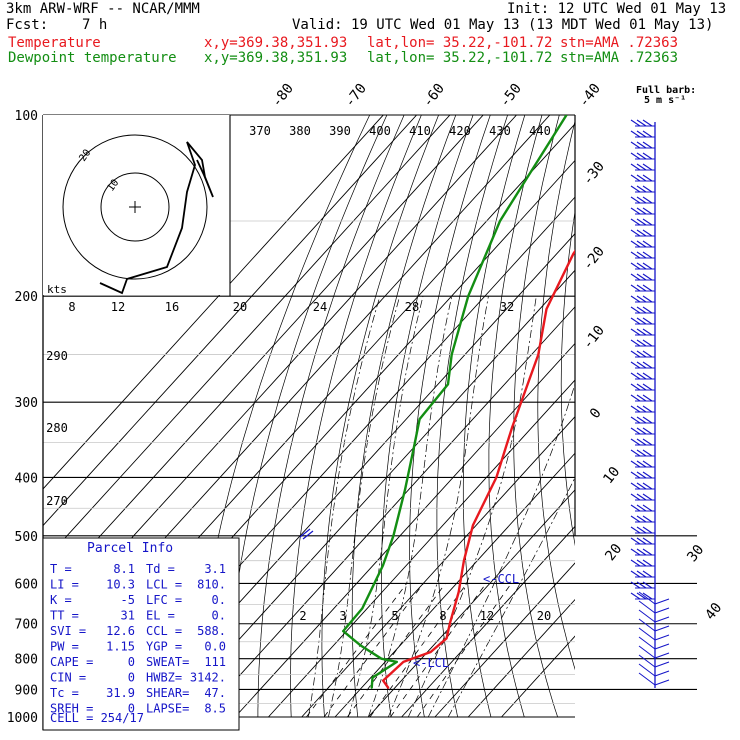 This screenshot has width=740, height=740. I want to click on isotherm-label-6: -20, so click(594, 259).